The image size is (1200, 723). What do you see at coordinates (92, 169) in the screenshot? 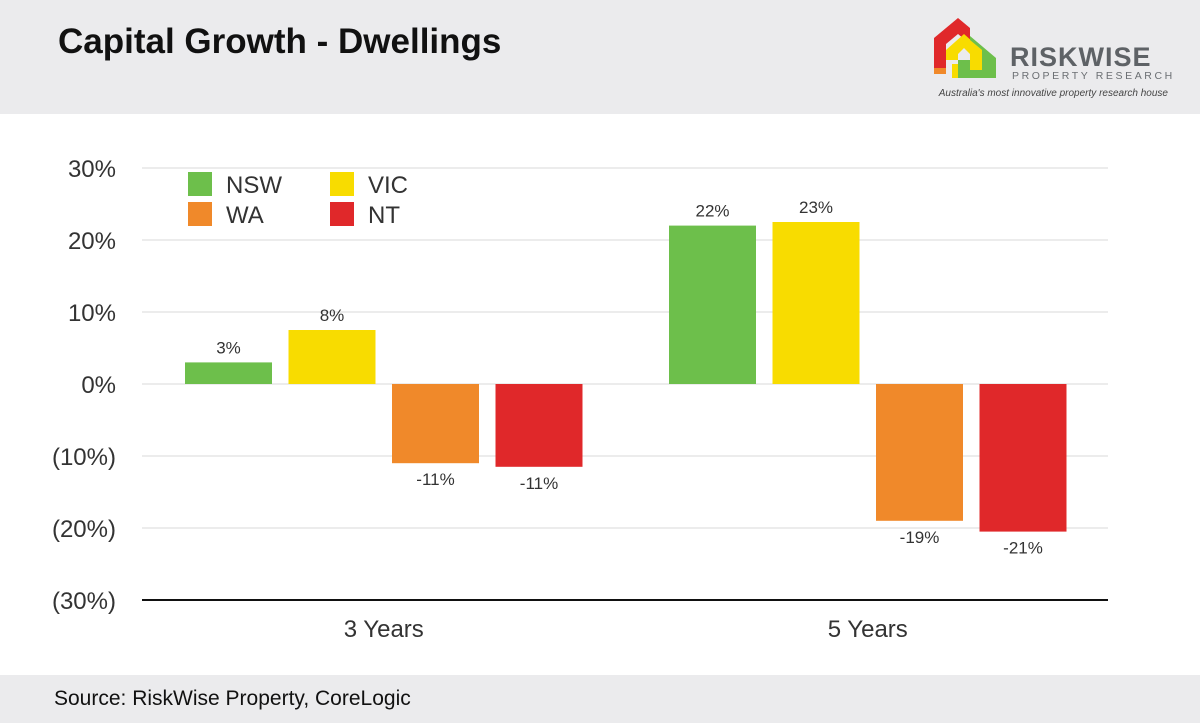
I see `y-tick-label: 30%` at bounding box center [92, 169].